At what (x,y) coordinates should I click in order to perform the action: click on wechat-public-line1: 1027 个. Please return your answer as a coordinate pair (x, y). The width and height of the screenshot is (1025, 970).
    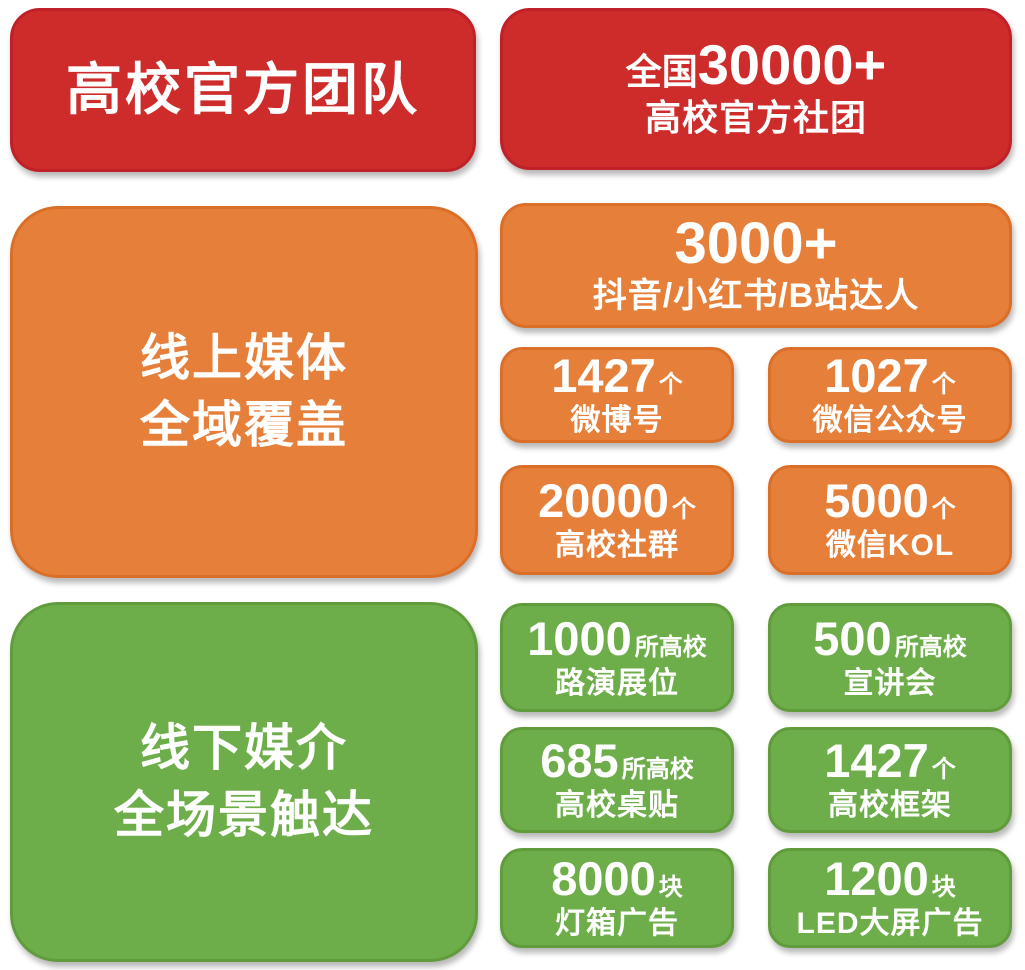
    Looking at the image, I should click on (890, 376).